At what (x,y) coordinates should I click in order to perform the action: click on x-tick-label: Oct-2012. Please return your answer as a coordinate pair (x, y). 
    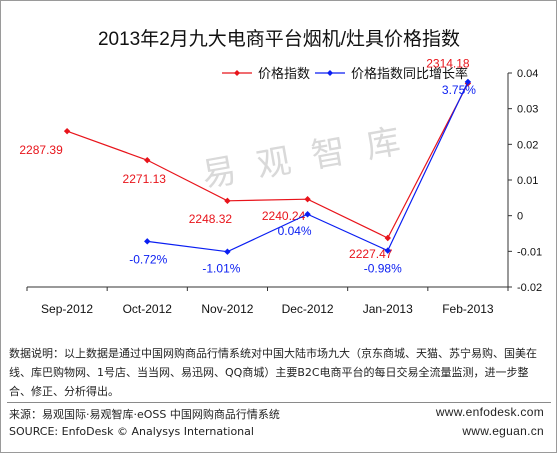
    Looking at the image, I should click on (148, 309).